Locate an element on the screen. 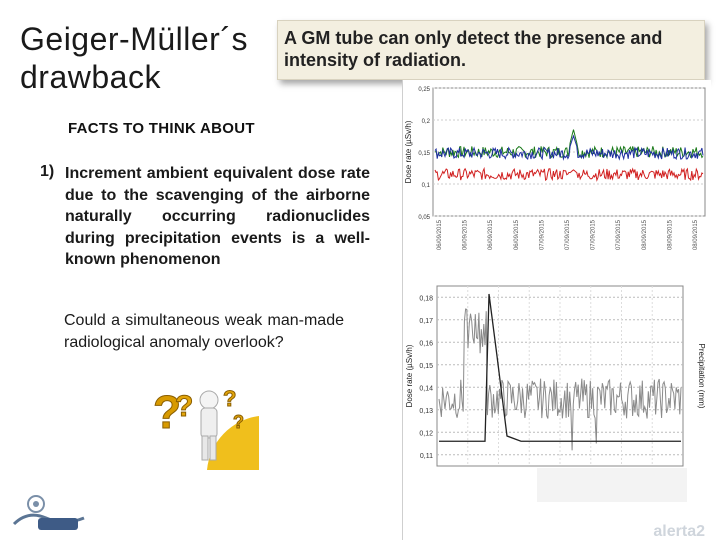 This screenshot has width=720, height=545. chart-2-ytick-label: 0,12 is located at coordinates (426, 433).